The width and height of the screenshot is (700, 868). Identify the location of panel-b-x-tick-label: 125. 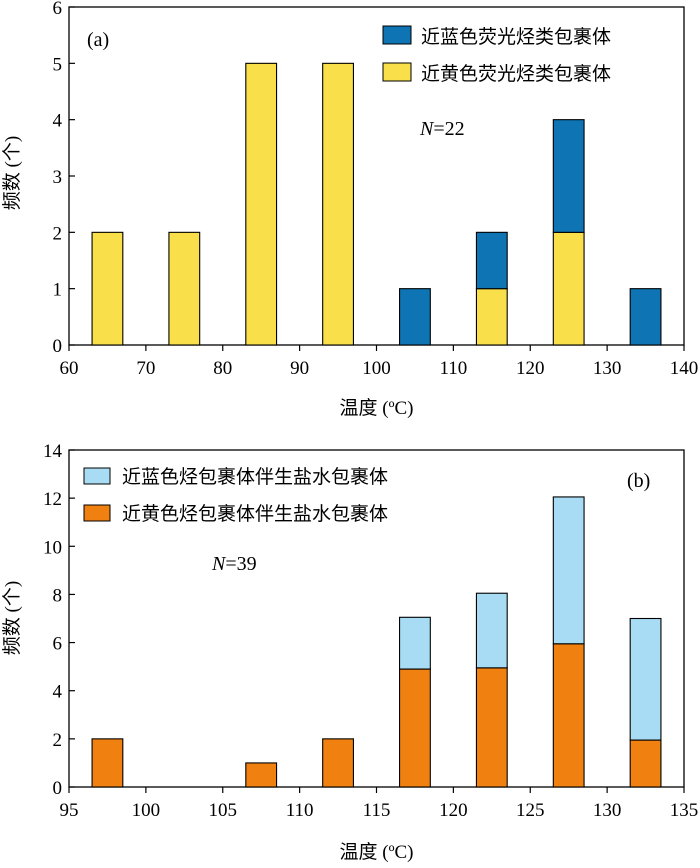
(530, 810).